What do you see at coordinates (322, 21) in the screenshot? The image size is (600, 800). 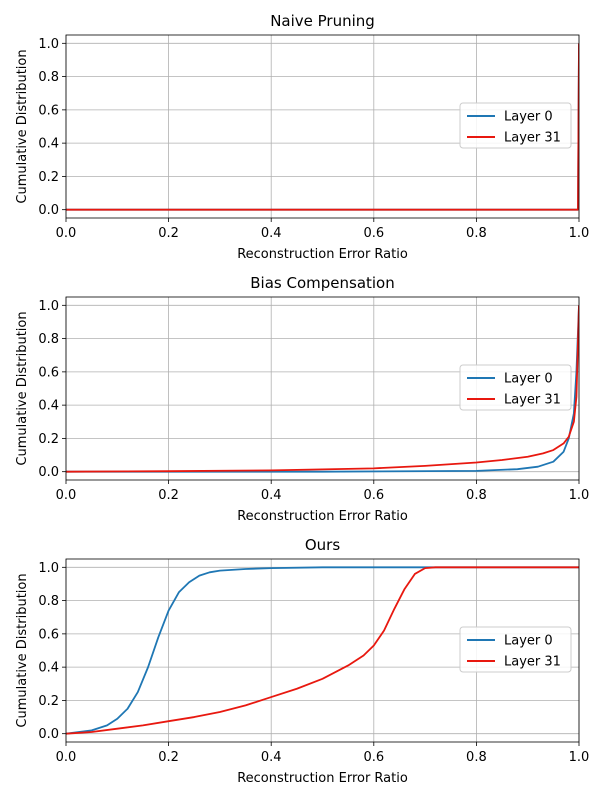 I see `chart-title: Naive Pruning` at bounding box center [322, 21].